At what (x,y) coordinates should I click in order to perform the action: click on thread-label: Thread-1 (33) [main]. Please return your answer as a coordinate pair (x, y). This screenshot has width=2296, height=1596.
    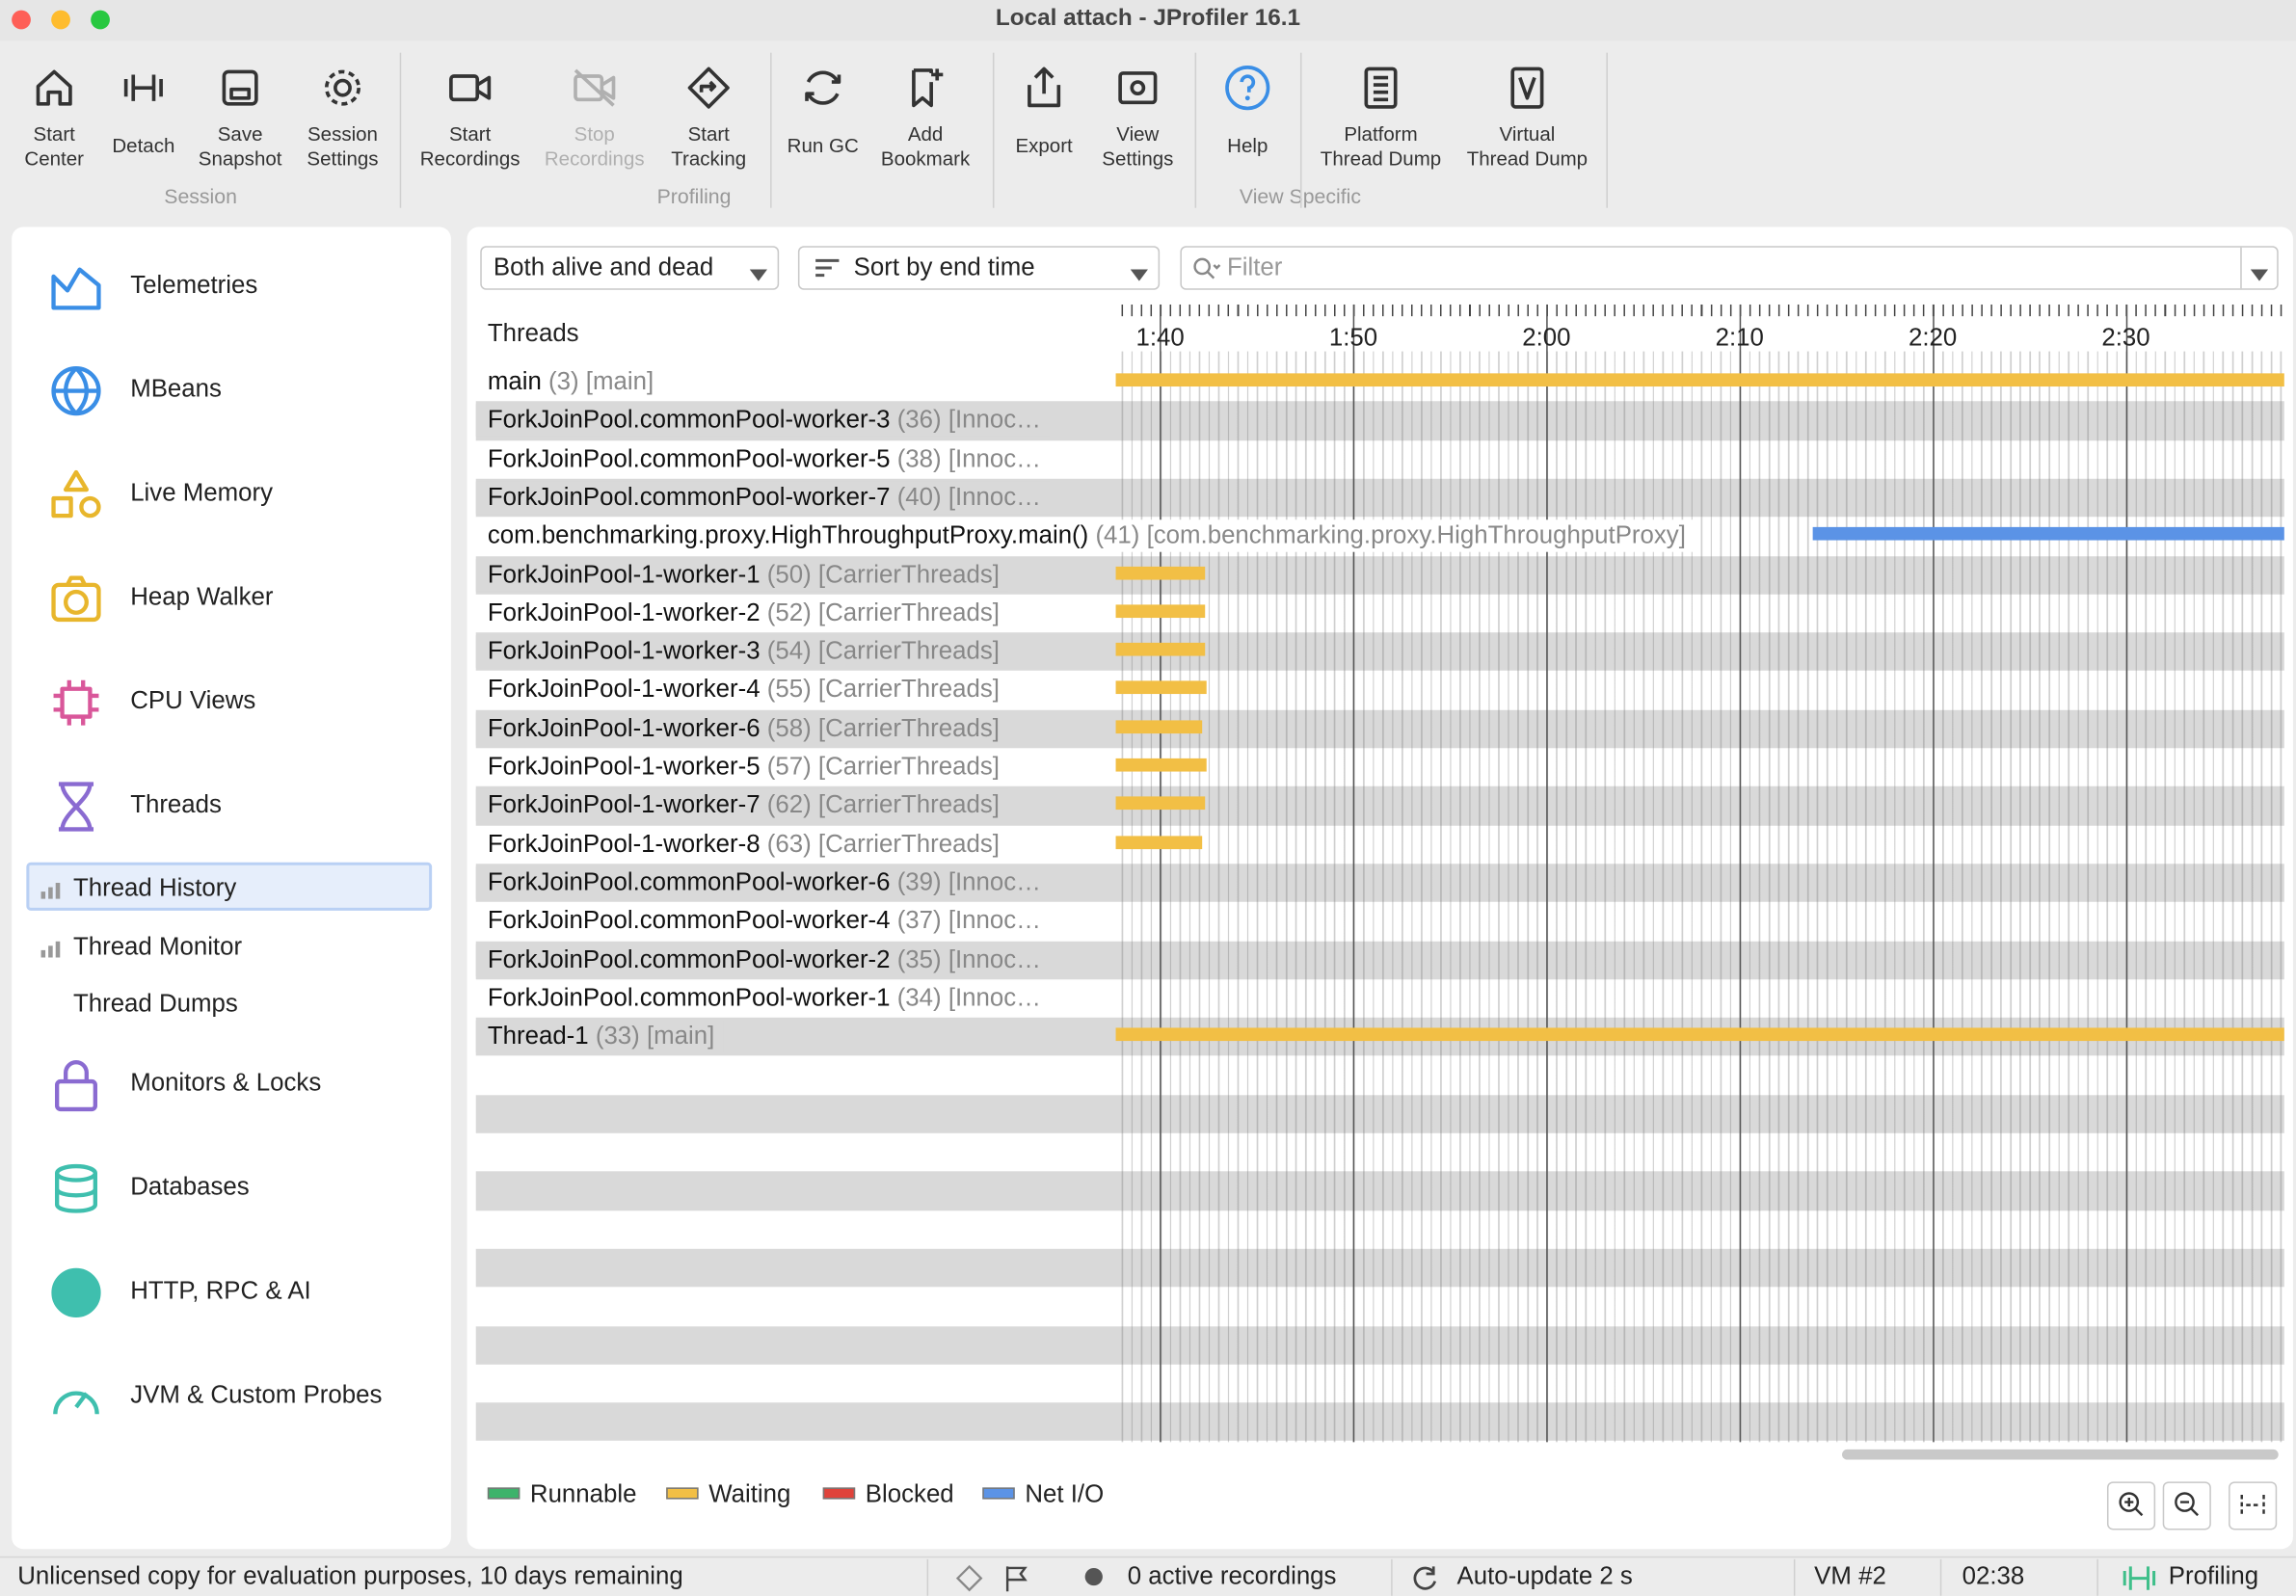
    Looking at the image, I should click on (599, 1036).